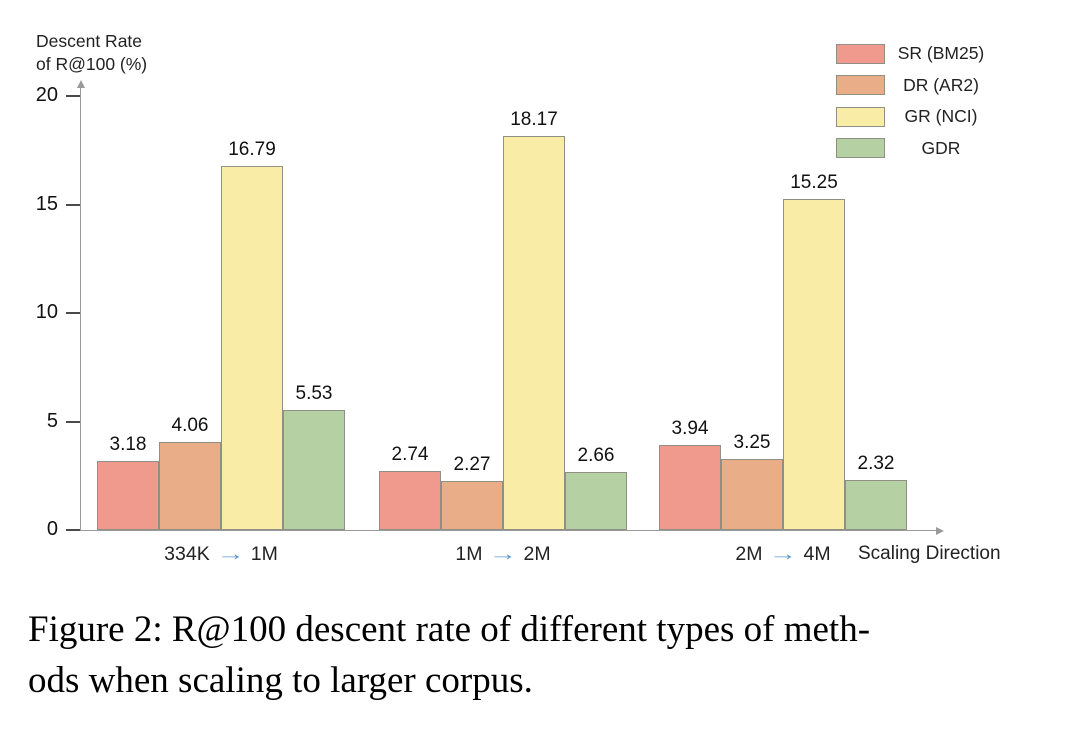 Image resolution: width=1080 pixels, height=751 pixels. Describe the element at coordinates (596, 455) in the screenshot. I see `bar-value-label: 2.66` at that location.